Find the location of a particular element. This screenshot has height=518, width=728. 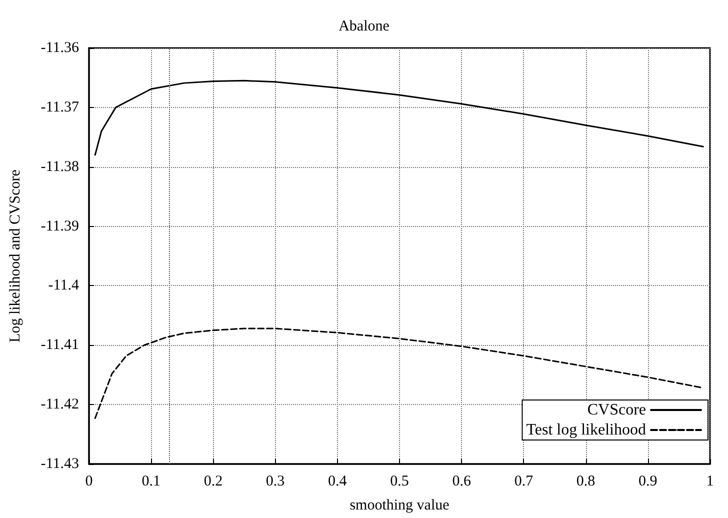

legend-label: CVScore is located at coordinates (616, 410).